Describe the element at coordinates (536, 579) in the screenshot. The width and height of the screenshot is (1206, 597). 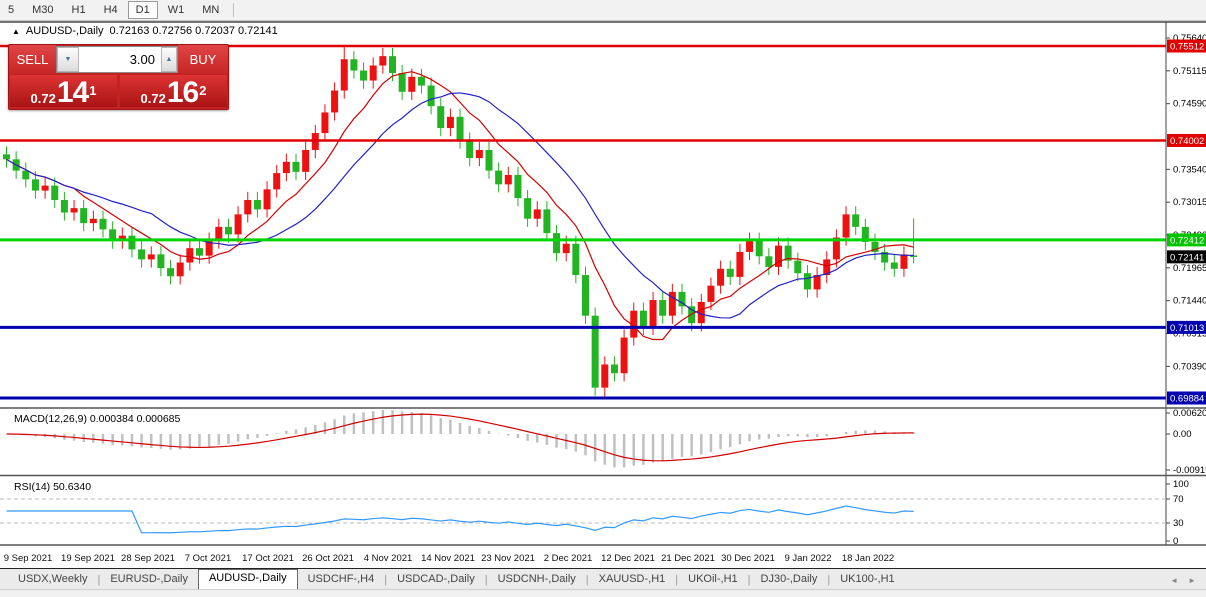
I see `chart-tab-usdcnh-daily: USDCNH-,Daily` at that location.